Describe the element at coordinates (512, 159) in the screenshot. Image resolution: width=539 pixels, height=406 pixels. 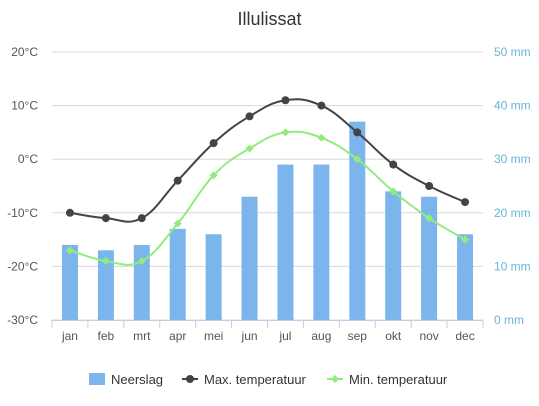
I see `y-right-tick-label: 30 mm` at that location.